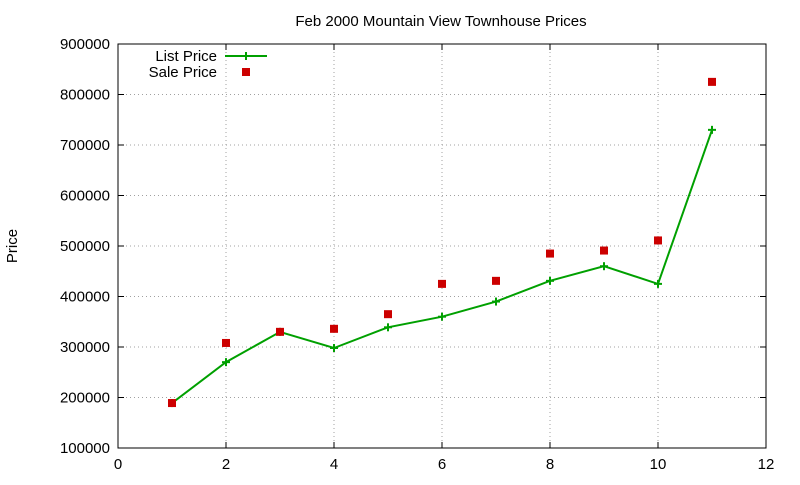 This screenshot has width=800, height=485. I want to click on x-tick-label: 12, so click(766, 464).